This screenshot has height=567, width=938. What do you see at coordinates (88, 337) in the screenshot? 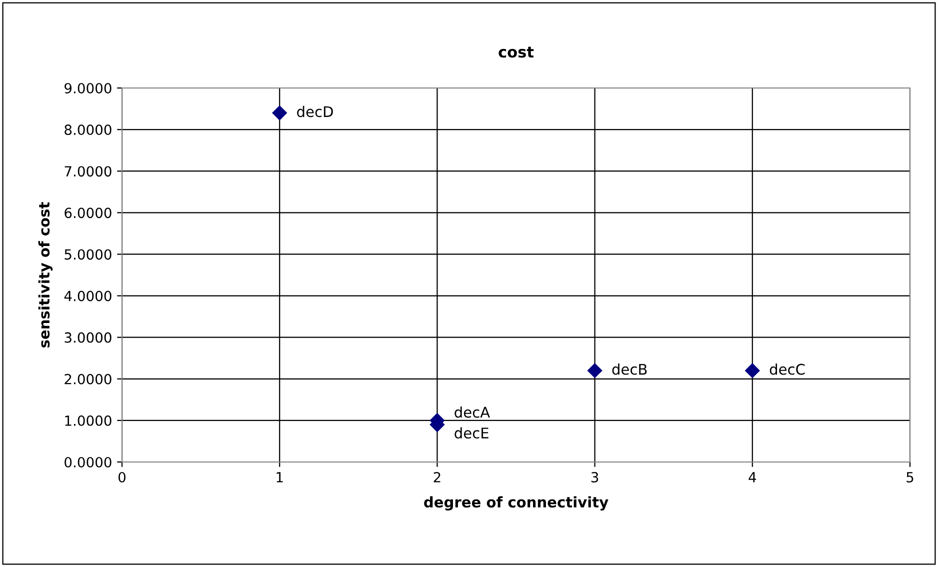
I see `y-tick-label: 3.0000` at bounding box center [88, 337].